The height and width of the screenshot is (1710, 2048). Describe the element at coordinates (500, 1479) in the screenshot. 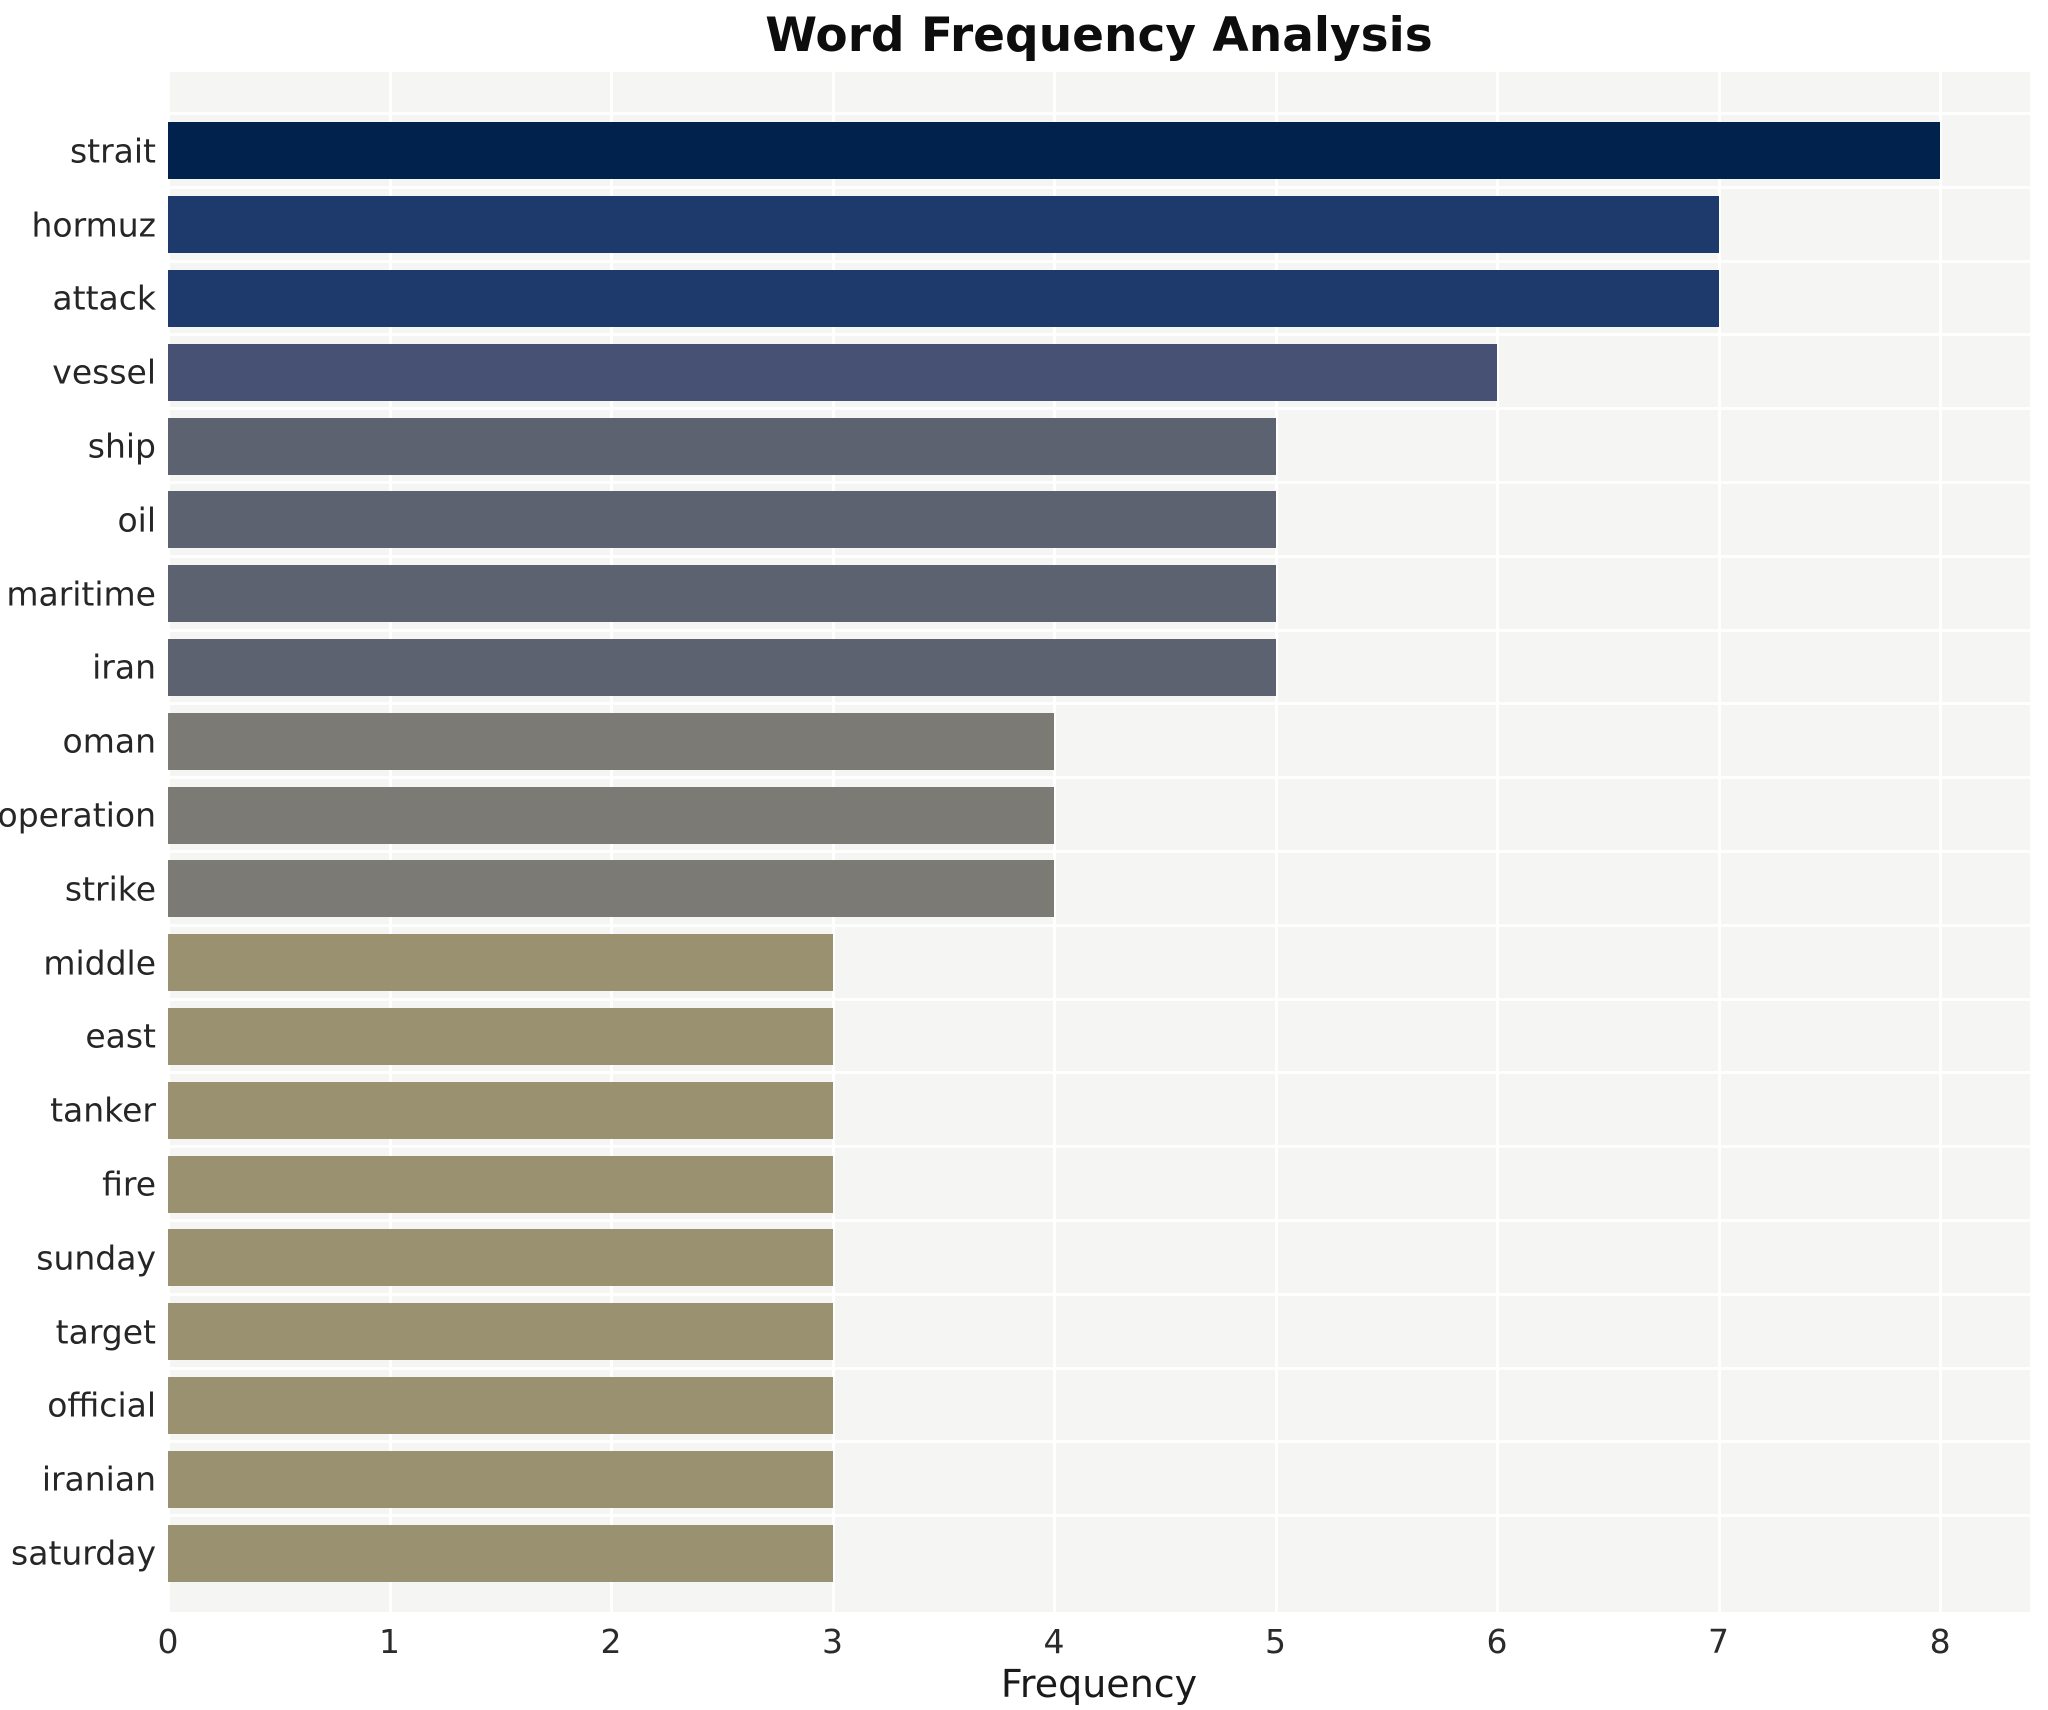

I see `bar-iranian` at that location.